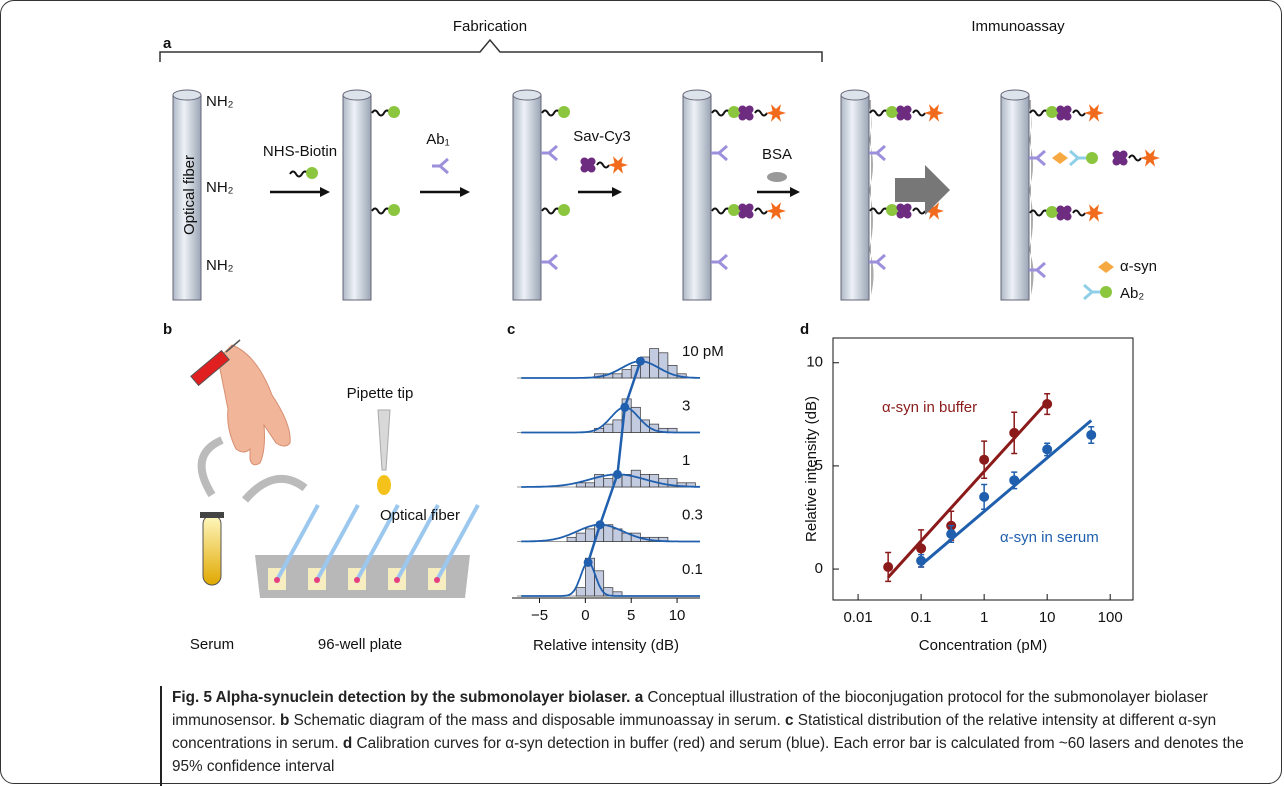  Describe the element at coordinates (1138, 266) in the screenshot. I see `legend-label: α-syn` at that location.